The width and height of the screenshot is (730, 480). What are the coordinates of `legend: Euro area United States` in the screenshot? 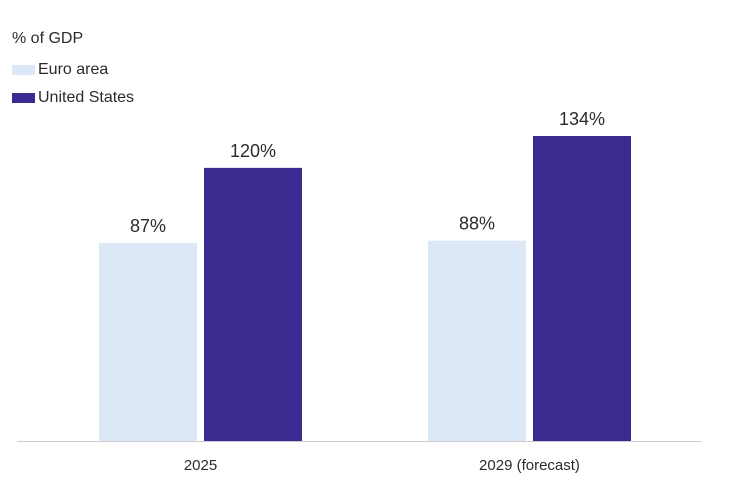 It's located at (73, 84).